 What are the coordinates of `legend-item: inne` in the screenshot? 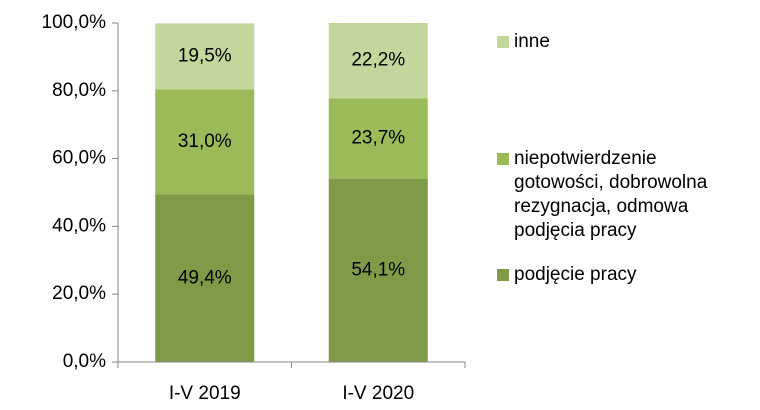 It's located at (613, 42).